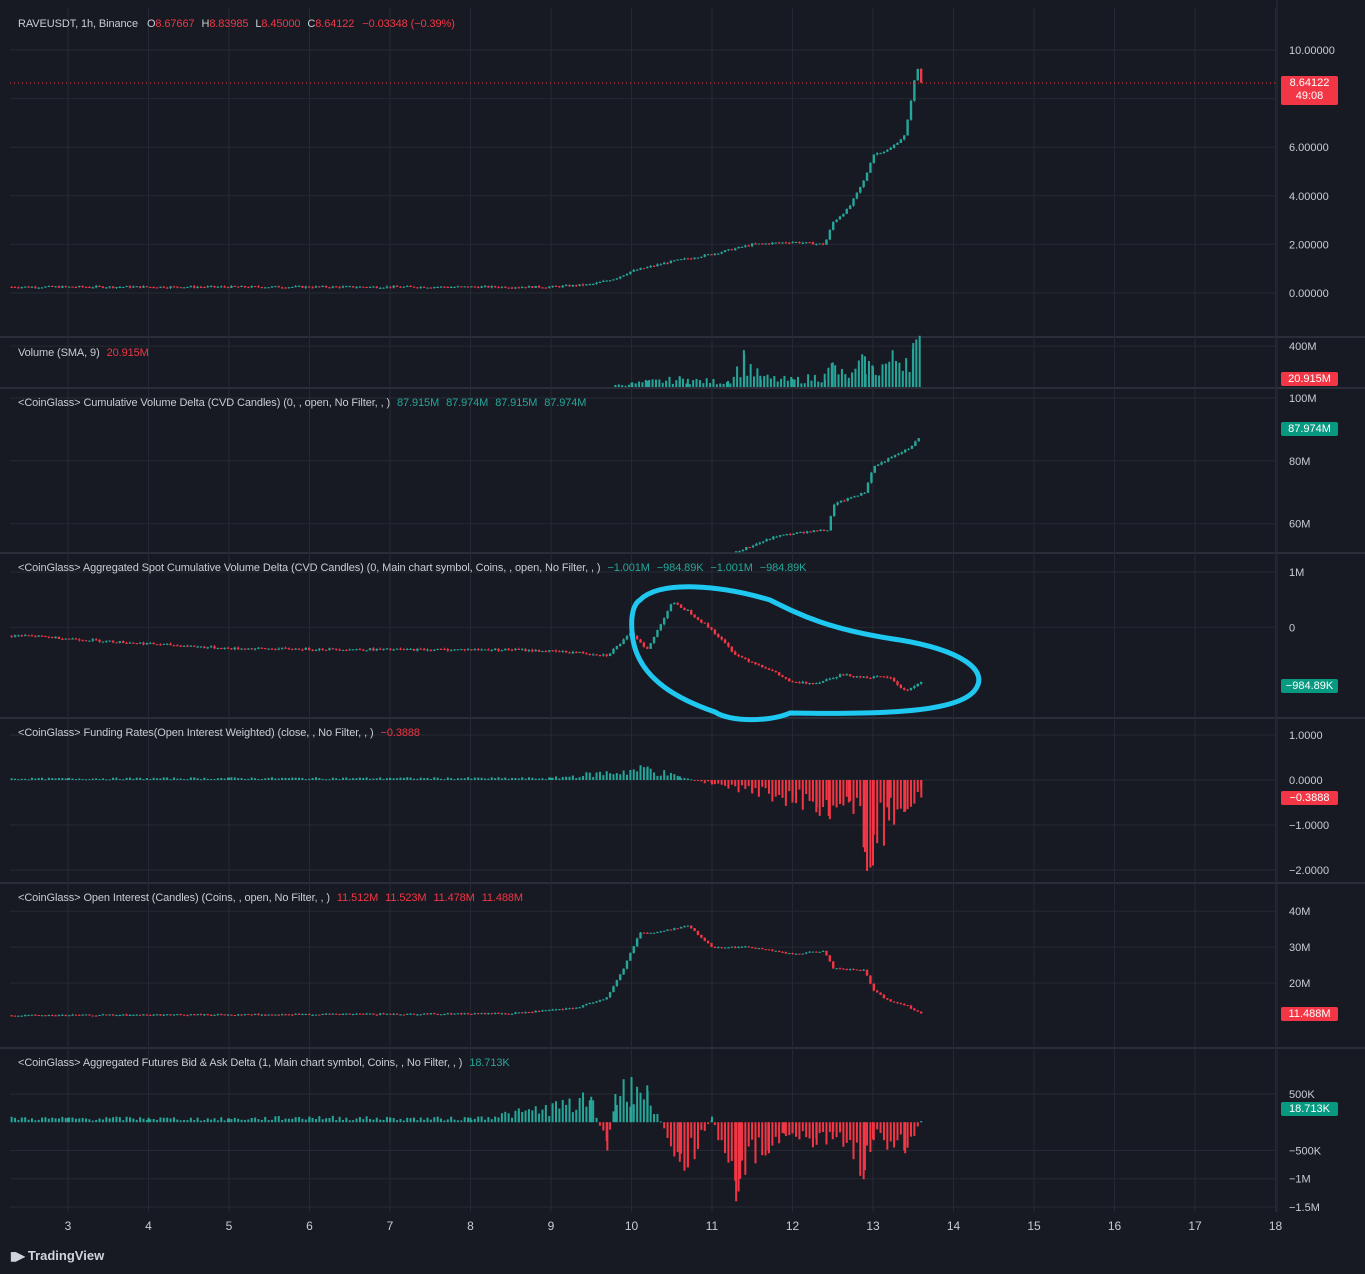 This screenshot has width=1365, height=1274. Describe the element at coordinates (1115, 1226) in the screenshot. I see `x-tick-label: 16` at that location.